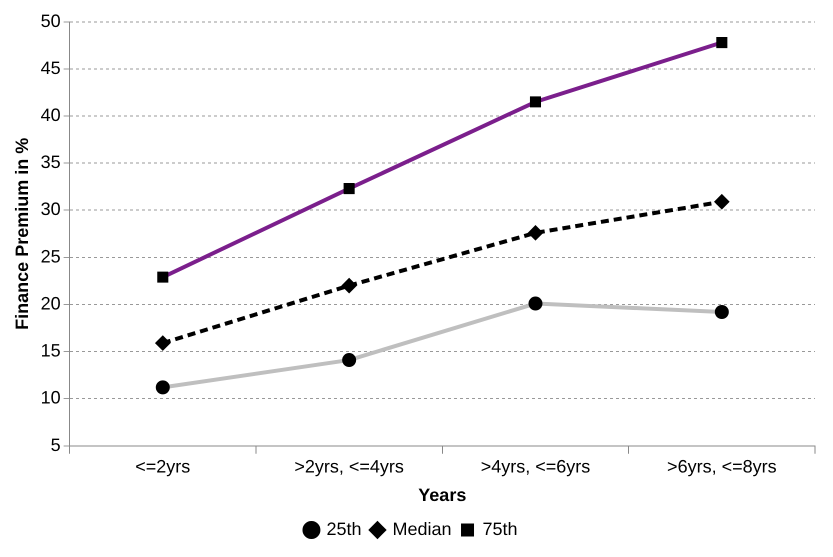 This screenshot has width=833, height=557. What do you see at coordinates (500, 528) in the screenshot?
I see `legend-label: 75th` at bounding box center [500, 528].